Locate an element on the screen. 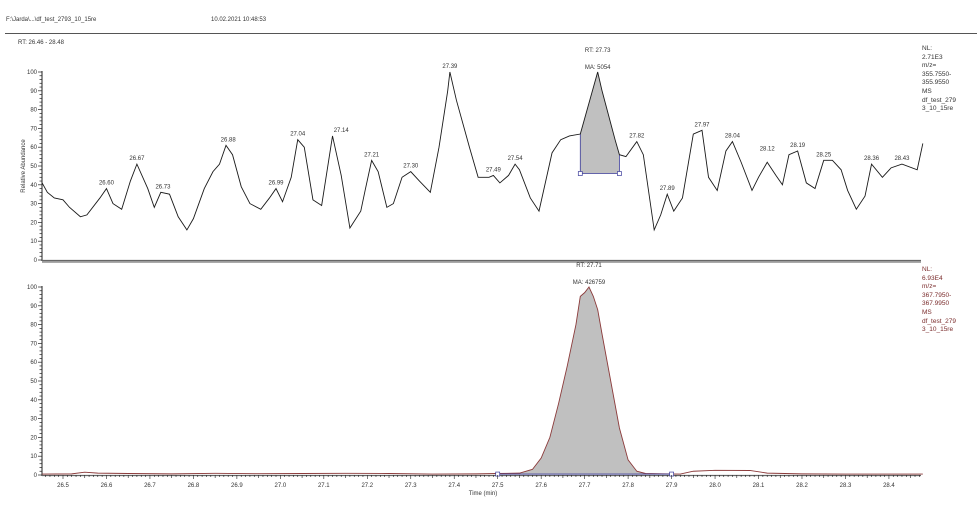 This screenshot has height=513, width=977. peak-rt-label: 27.04 is located at coordinates (298, 135).